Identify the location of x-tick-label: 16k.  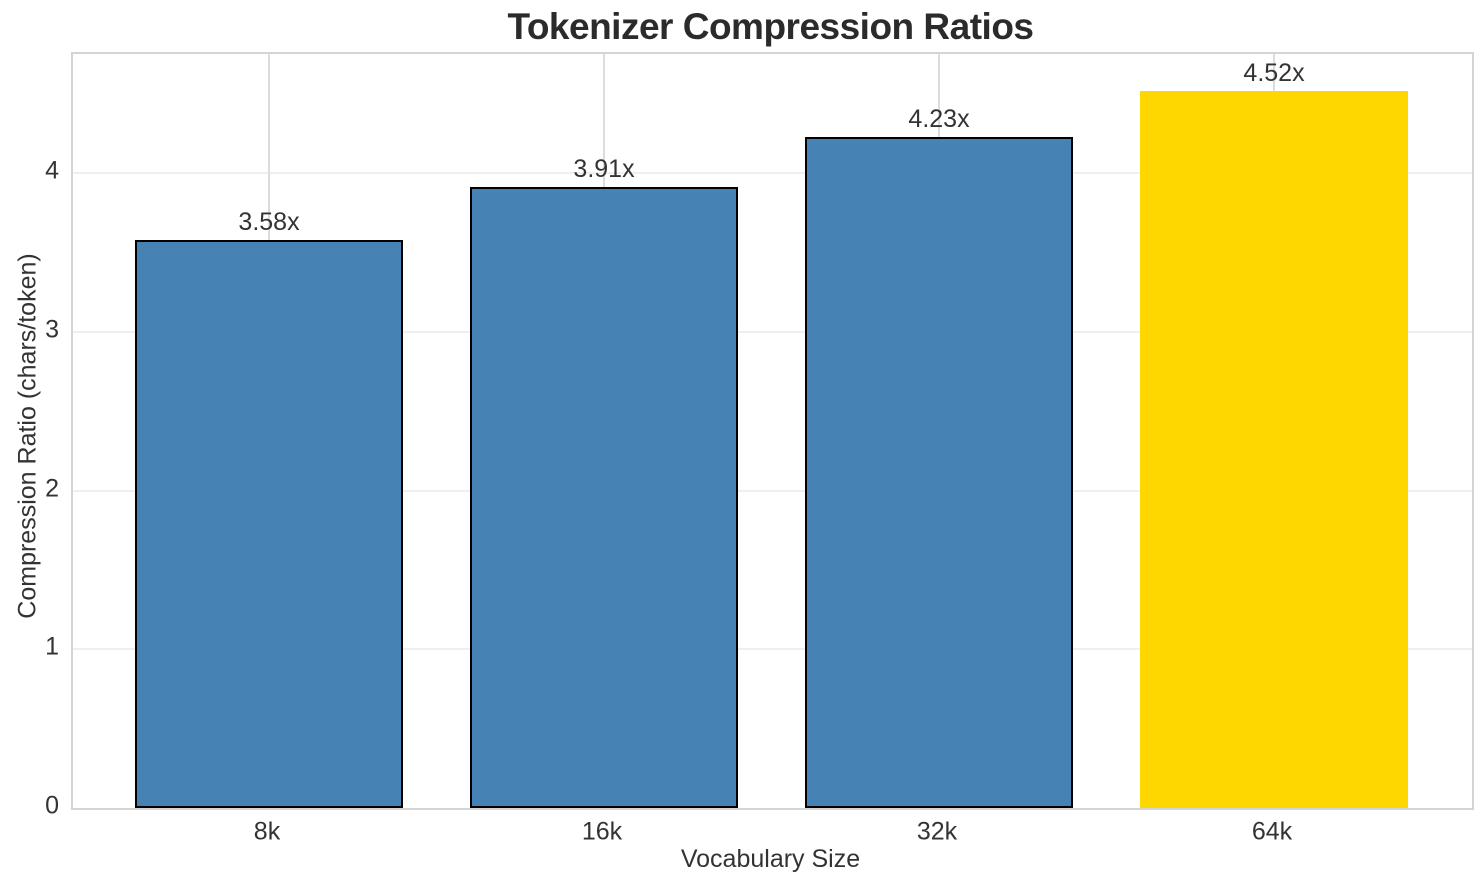
(602, 831).